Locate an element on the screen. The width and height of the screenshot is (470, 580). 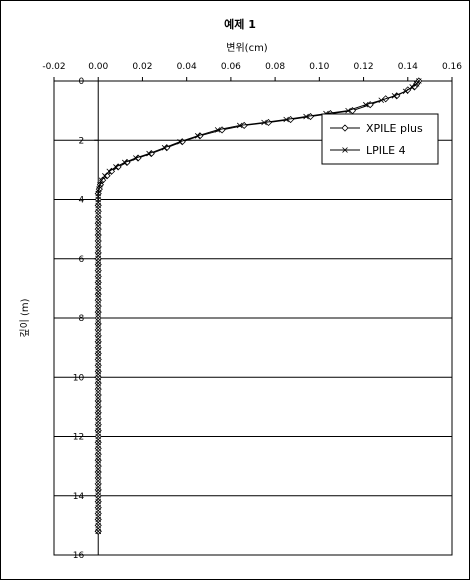
y-axis-label: 깊이 (m) is located at coordinates (25, 317).